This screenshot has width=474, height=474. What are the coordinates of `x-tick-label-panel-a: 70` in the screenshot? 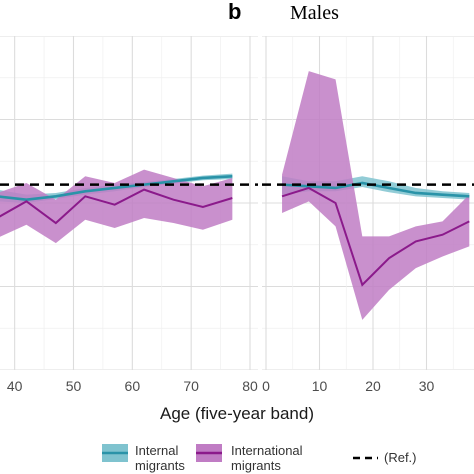 It's located at (191, 386).